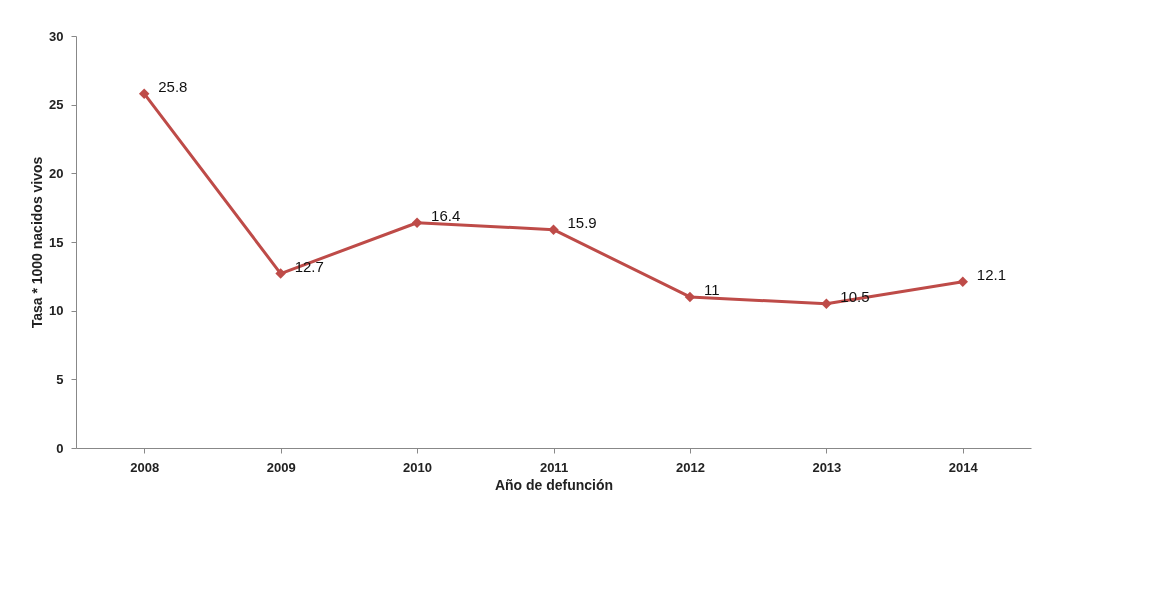  Describe the element at coordinates (60, 448) in the screenshot. I see `y-tick-label: 0` at that location.